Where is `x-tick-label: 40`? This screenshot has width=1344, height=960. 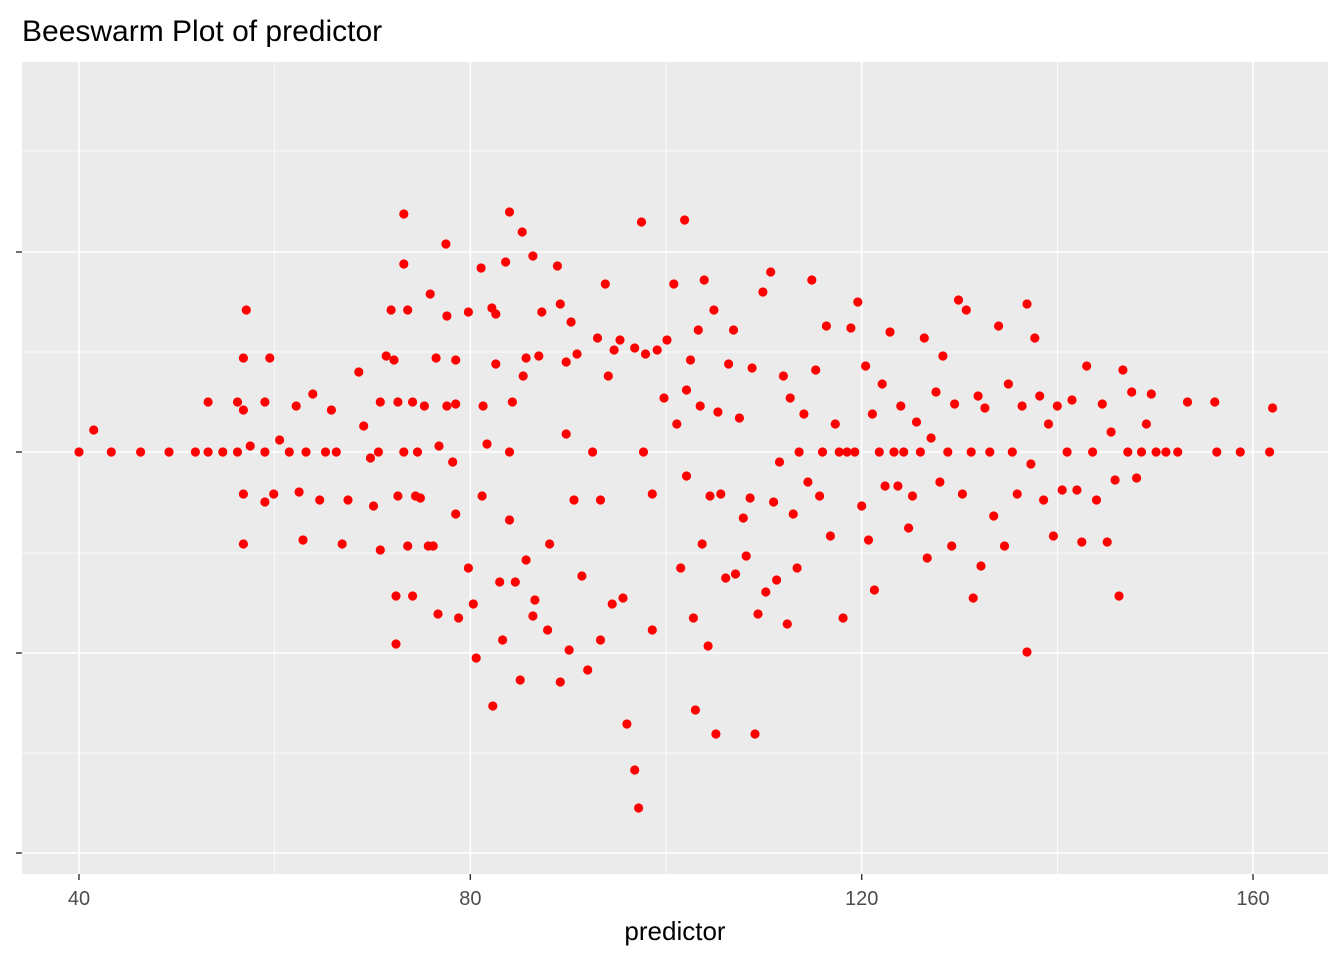
x-tick-label: 40 is located at coordinates (79, 899).